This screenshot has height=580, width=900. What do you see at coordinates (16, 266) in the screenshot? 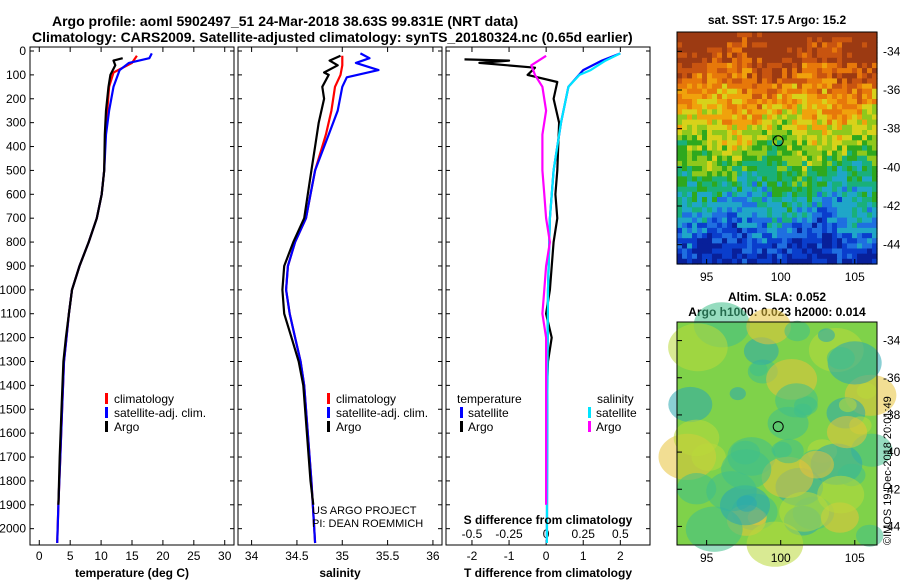
I see `depth-tick-label: 900` at bounding box center [16, 266].